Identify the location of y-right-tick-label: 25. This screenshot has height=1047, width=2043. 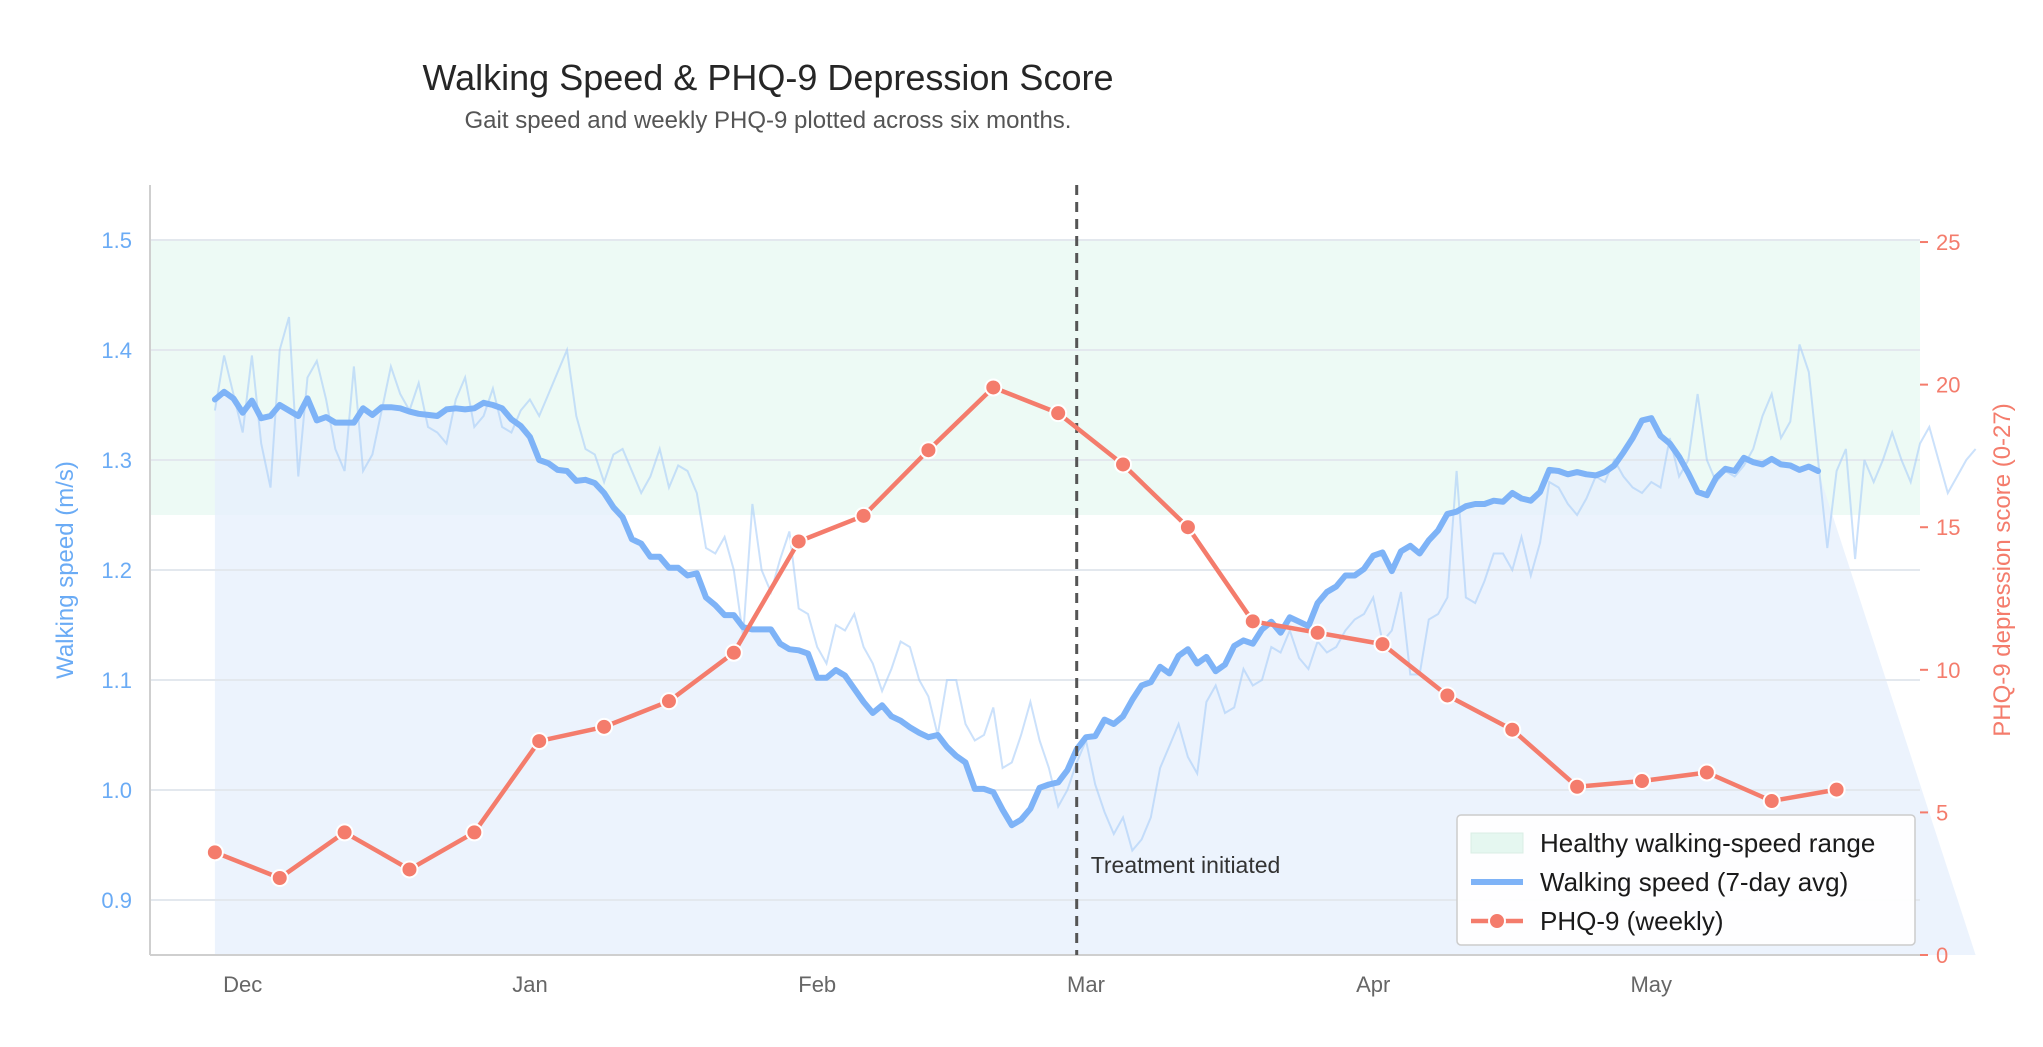
(1948, 242).